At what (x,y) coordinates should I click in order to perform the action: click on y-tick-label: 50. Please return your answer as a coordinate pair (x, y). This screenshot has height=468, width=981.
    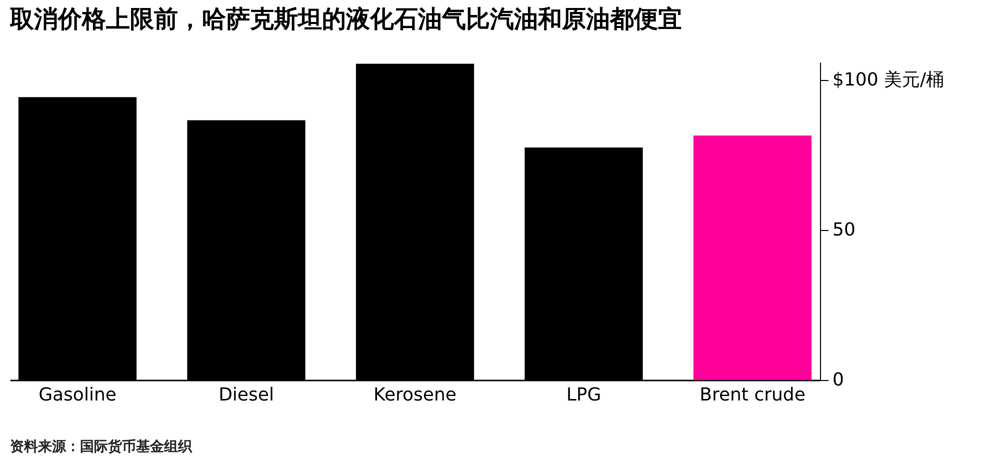
    Looking at the image, I should click on (844, 230).